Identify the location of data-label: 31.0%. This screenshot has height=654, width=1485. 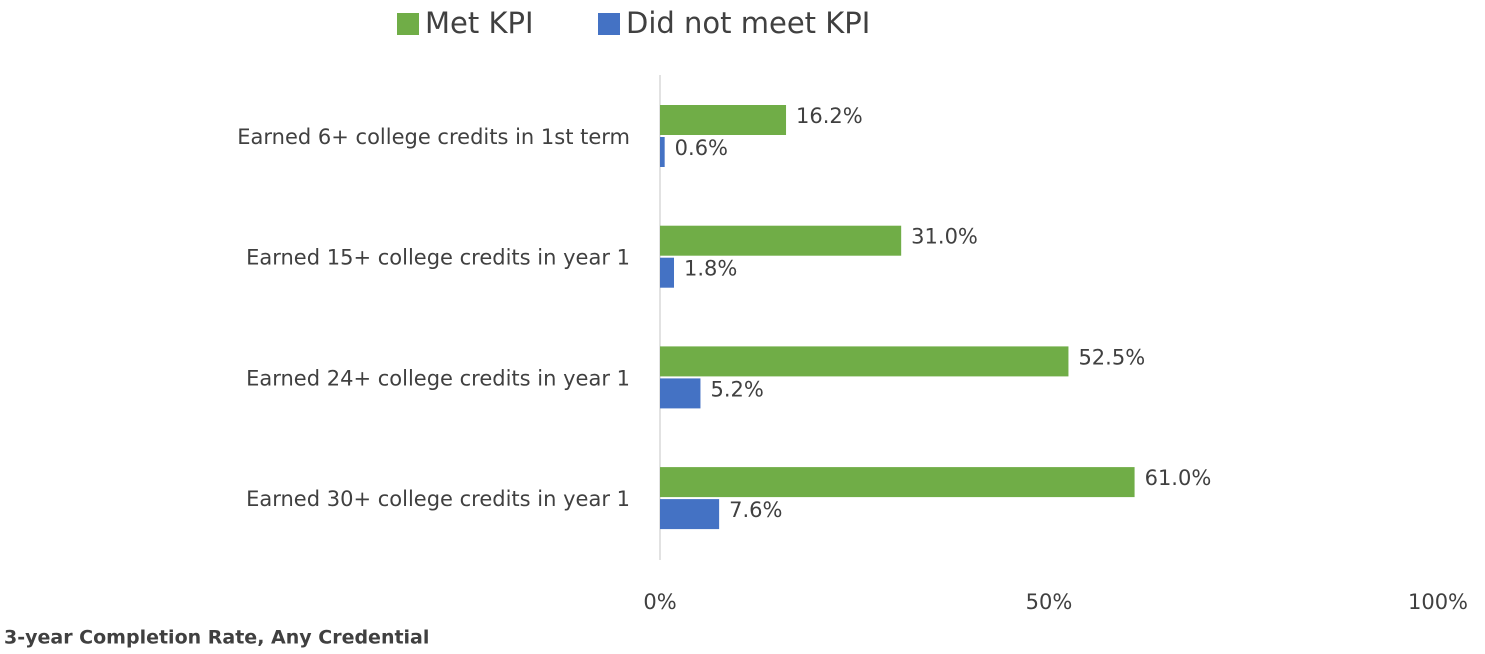
(944, 237).